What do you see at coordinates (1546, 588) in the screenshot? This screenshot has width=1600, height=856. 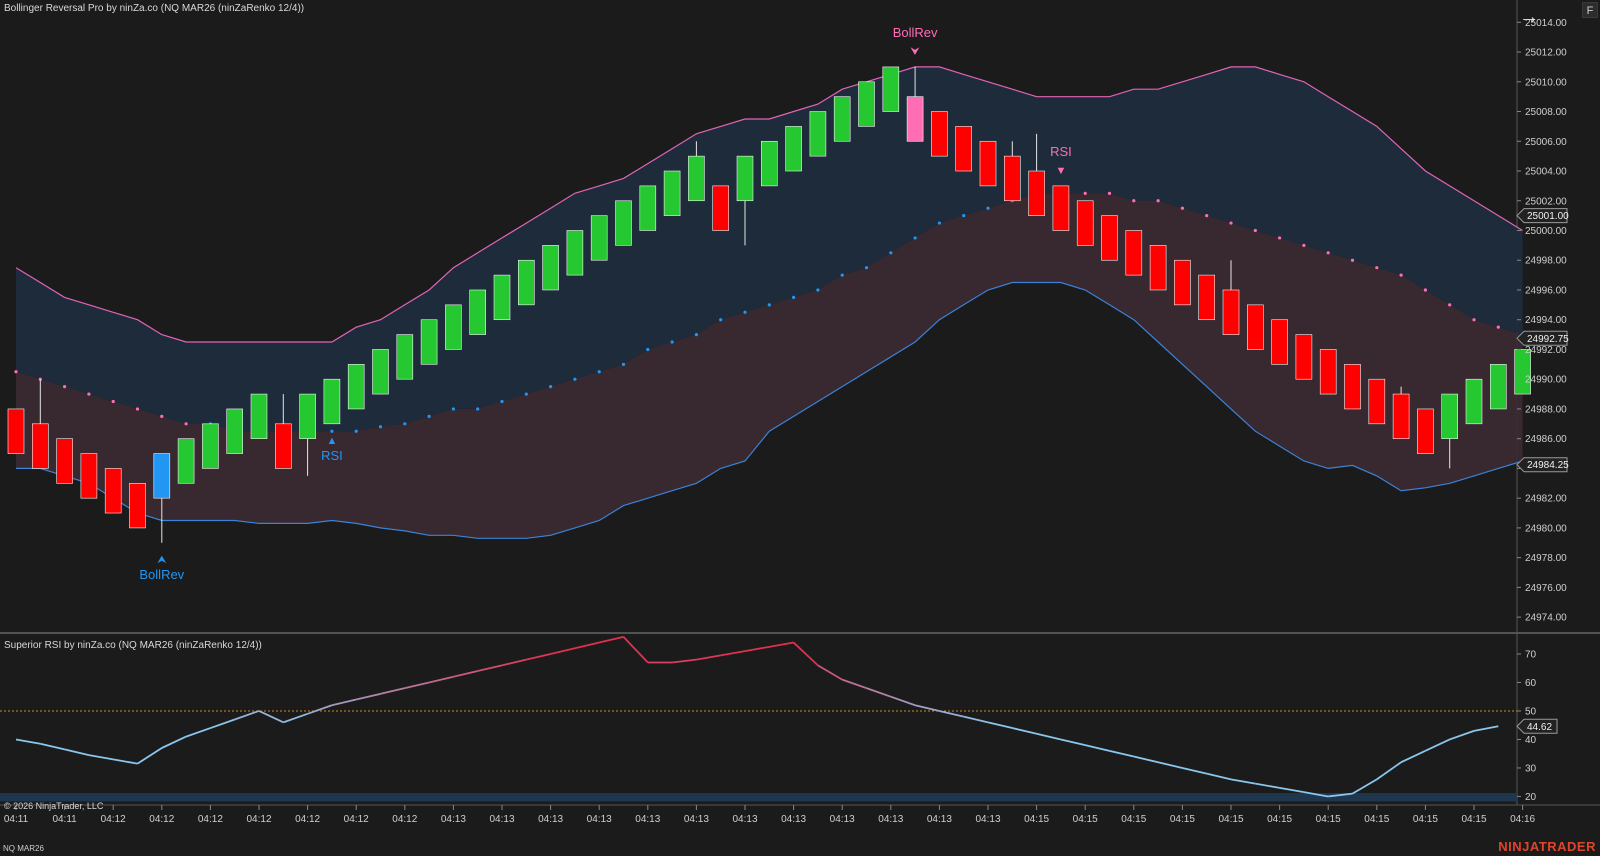 I see `price-tick-label: 24976.00` at bounding box center [1546, 588].